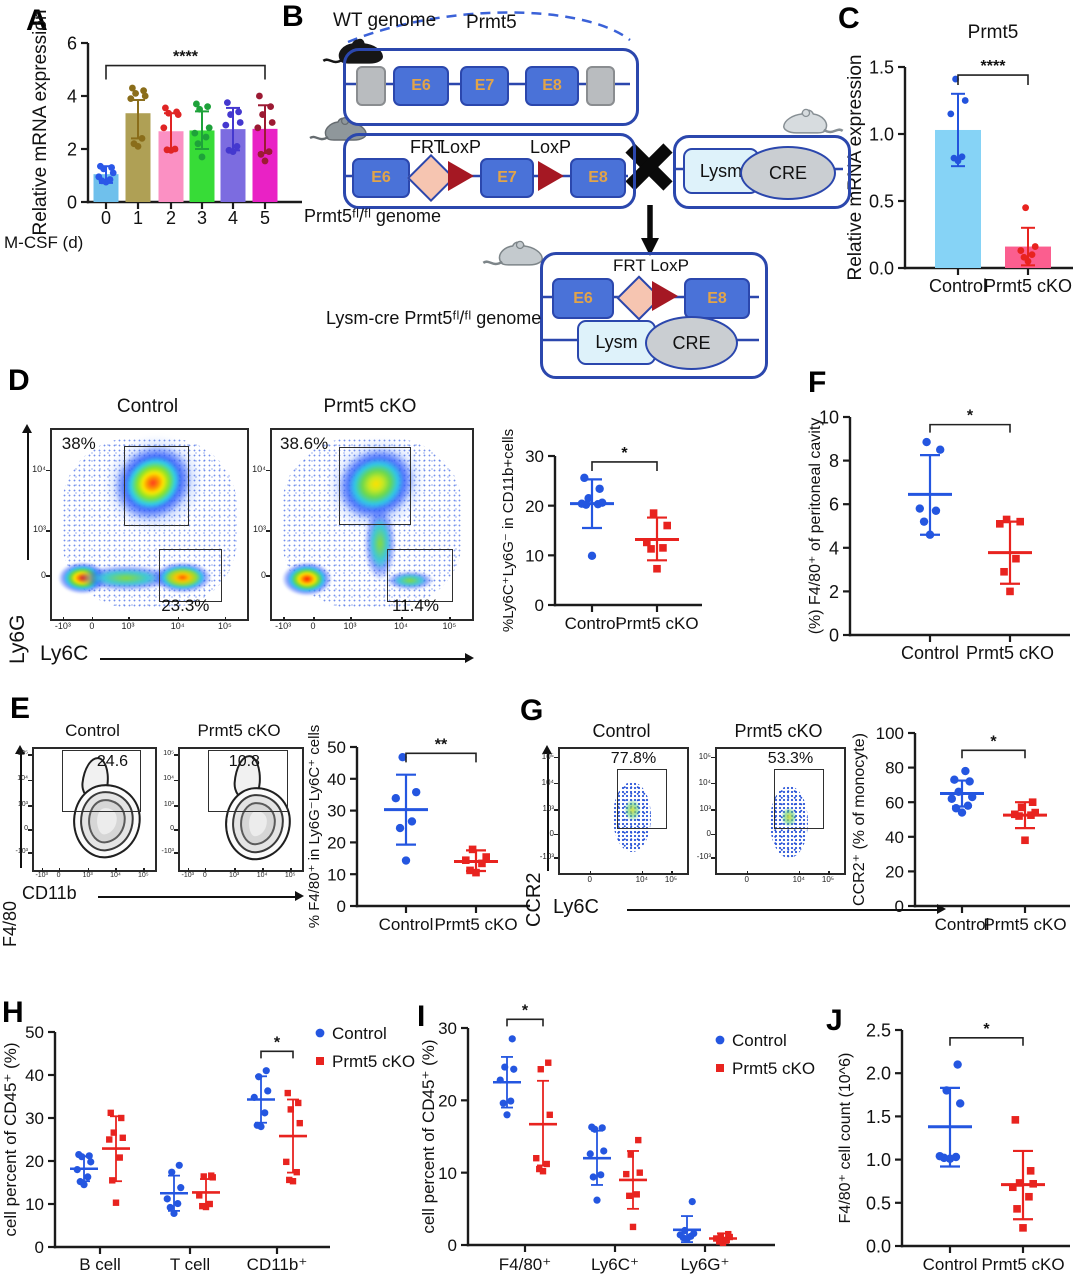 The height and width of the screenshot is (1280, 1077). I want to click on mouse-body, so click(805, 121).